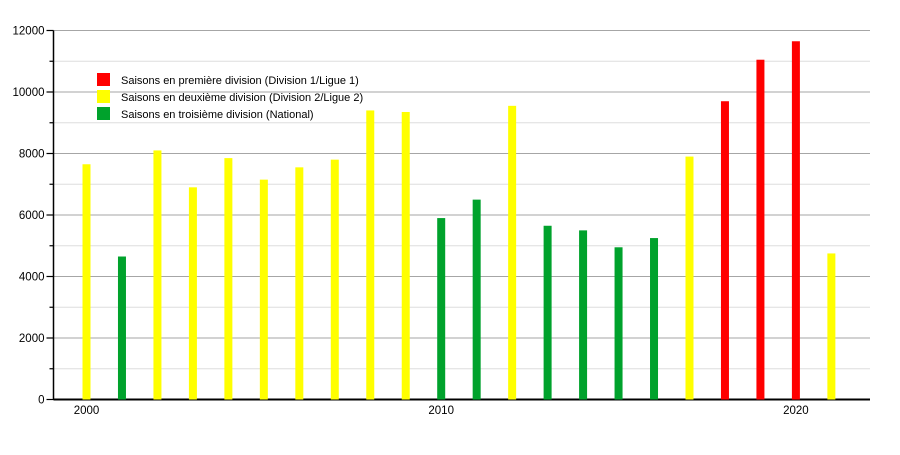 The image size is (900, 455). Describe the element at coordinates (29, 32) in the screenshot. I see `y-tick-label-12000: 12000` at that location.